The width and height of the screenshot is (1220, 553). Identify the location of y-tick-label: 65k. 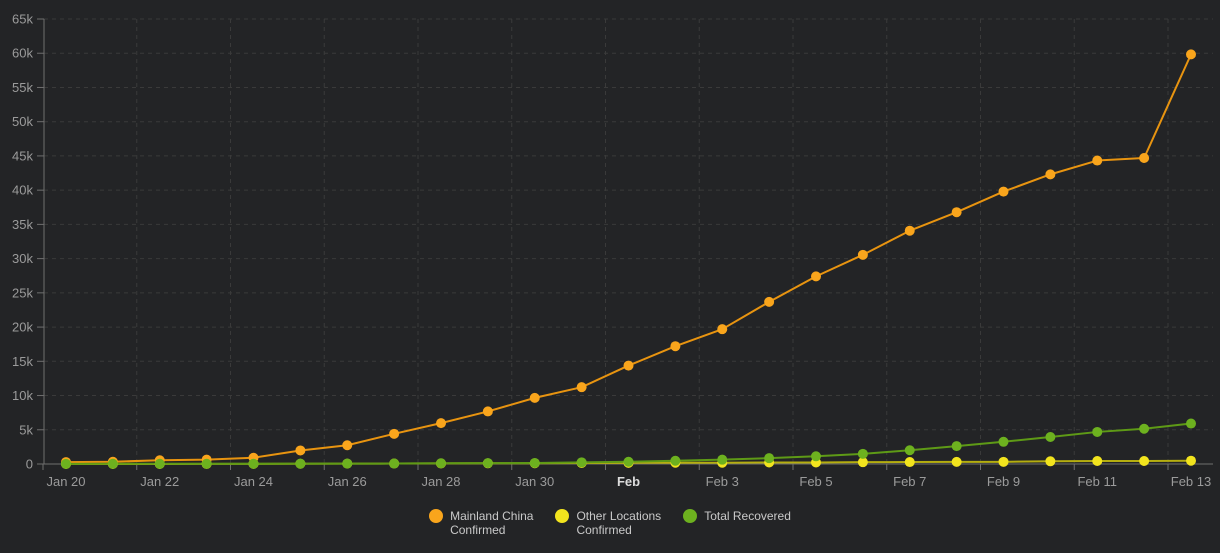
(22, 19).